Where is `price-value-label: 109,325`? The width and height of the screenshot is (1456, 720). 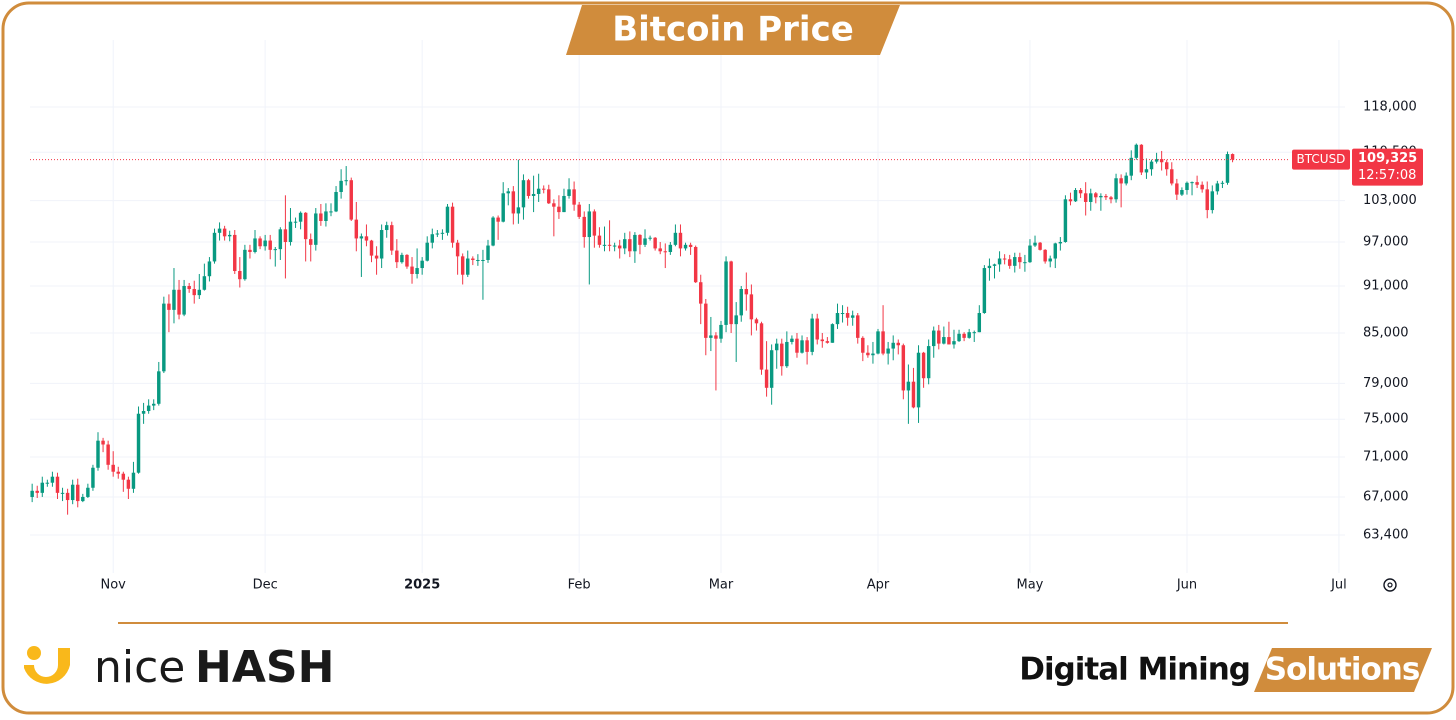 price-value-label: 109,325 is located at coordinates (1387, 158).